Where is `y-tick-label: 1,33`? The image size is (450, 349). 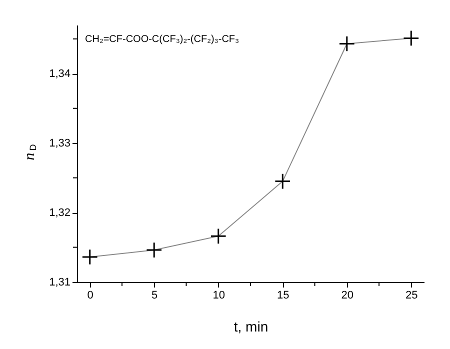
y-tick-label: 1,33 is located at coordinates (59, 144).